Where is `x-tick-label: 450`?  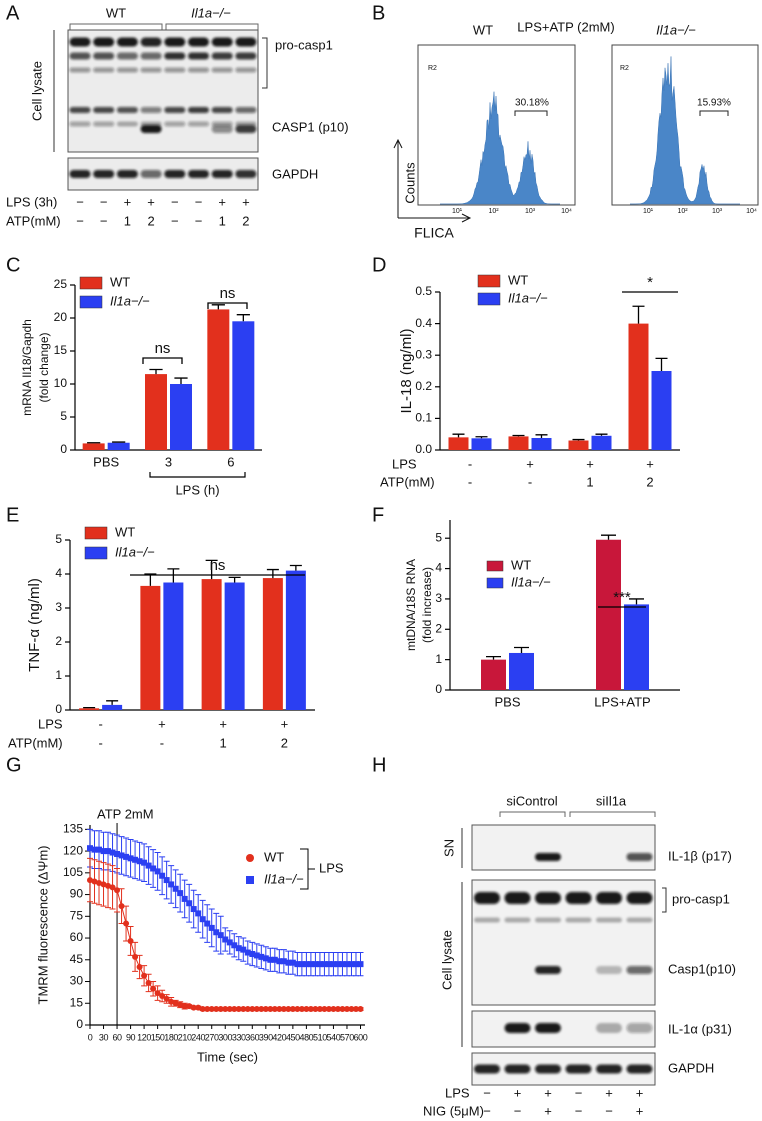 x-tick-label: 450 is located at coordinates (293, 1037).